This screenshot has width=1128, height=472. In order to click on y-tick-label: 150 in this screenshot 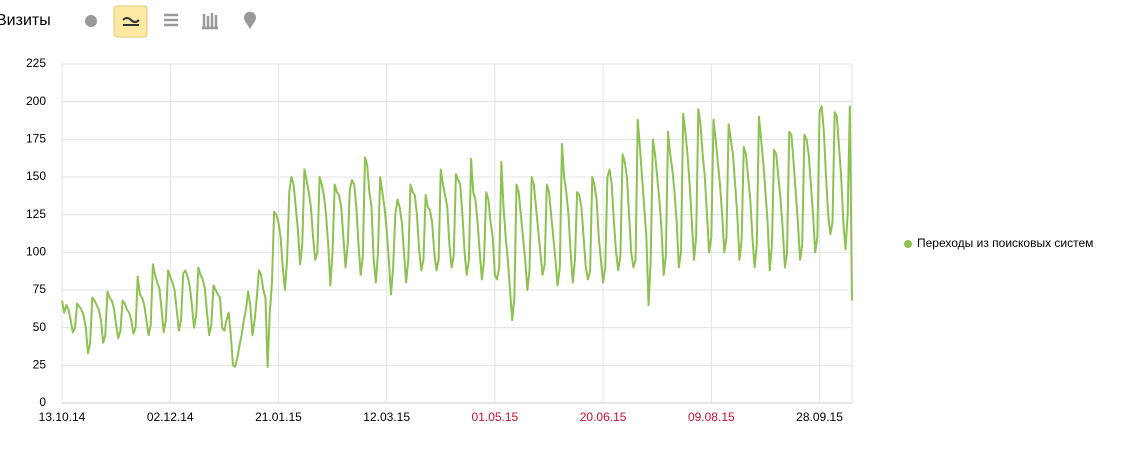, I will do `click(36, 176)`.